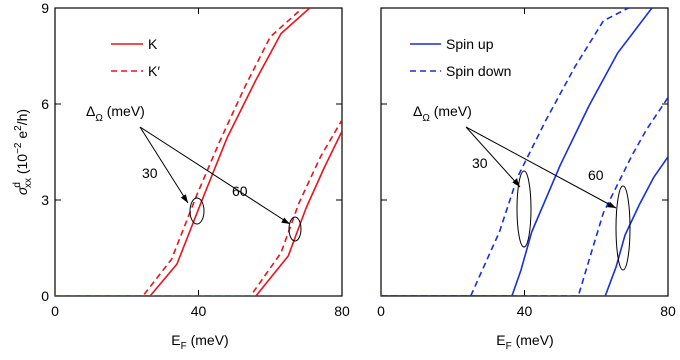 Image resolution: width=680 pixels, height=360 pixels. I want to click on right-x-title-main: E, so click(500, 340).